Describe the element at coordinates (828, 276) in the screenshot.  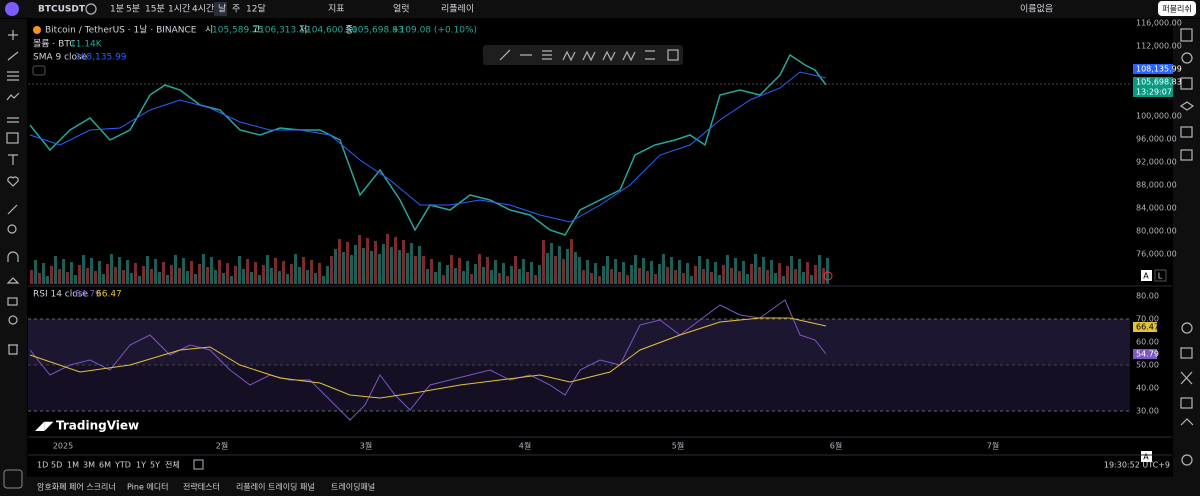
I see `event-marker` at that location.